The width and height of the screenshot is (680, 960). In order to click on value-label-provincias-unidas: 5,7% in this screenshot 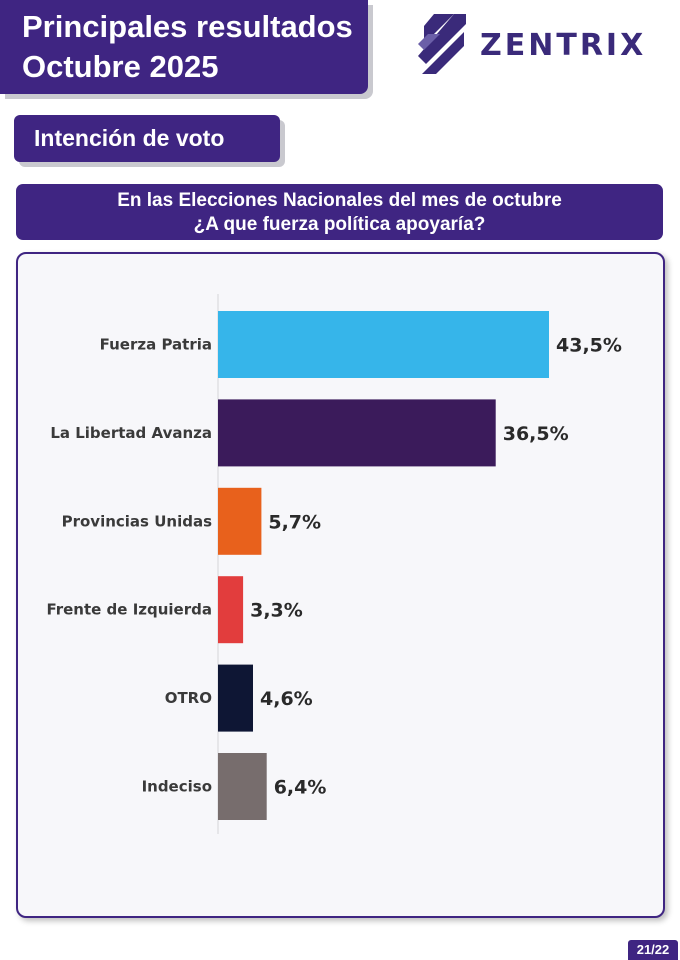, I will do `click(294, 522)`.